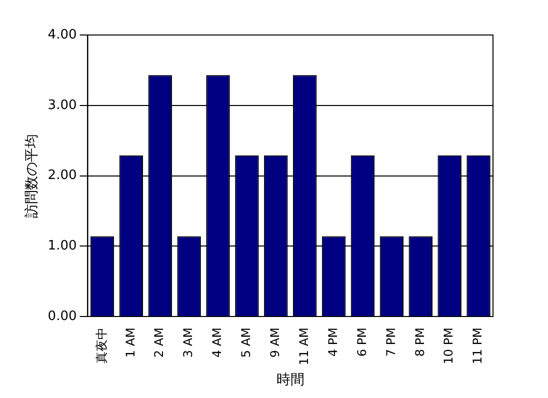 The width and height of the screenshot is (548, 398). Describe the element at coordinates (217, 343) in the screenshot. I see `x-tick-label: 4 AM` at that location.